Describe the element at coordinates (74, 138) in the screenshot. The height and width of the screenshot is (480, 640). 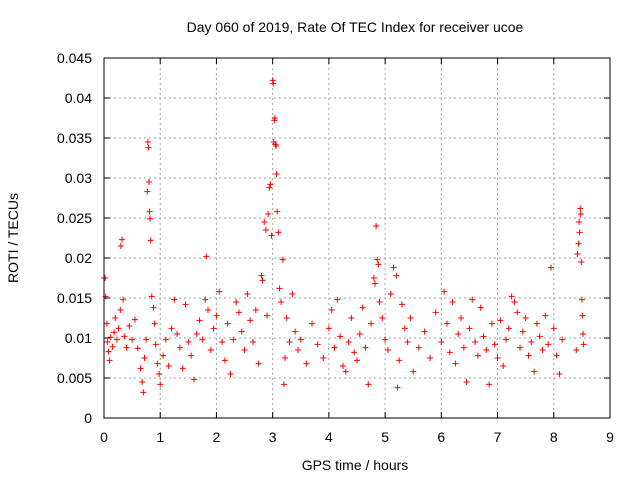
I see `y-tick-label: 0.035` at that location.